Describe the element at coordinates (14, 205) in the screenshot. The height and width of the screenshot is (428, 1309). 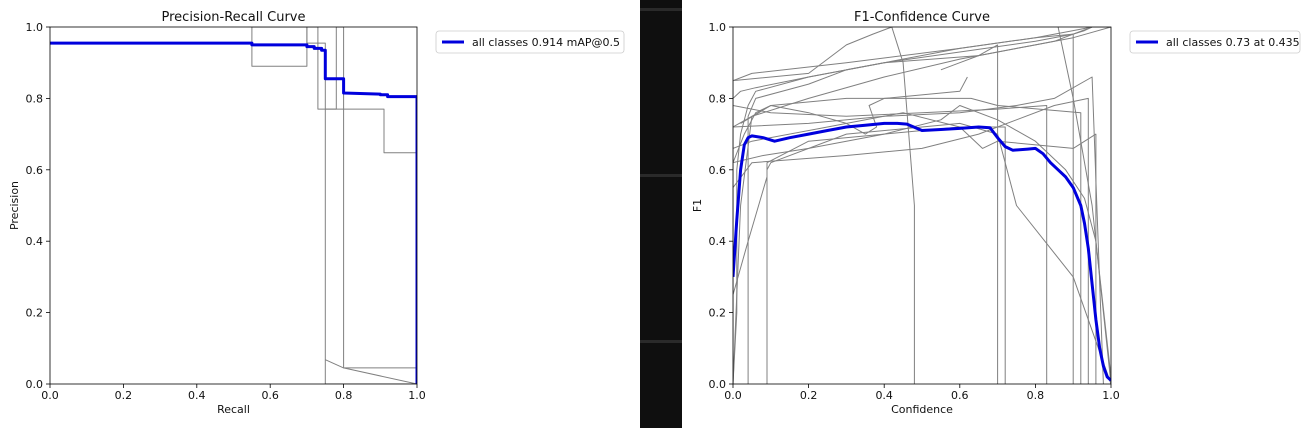
I see `y-axis-label: Precision` at that location.